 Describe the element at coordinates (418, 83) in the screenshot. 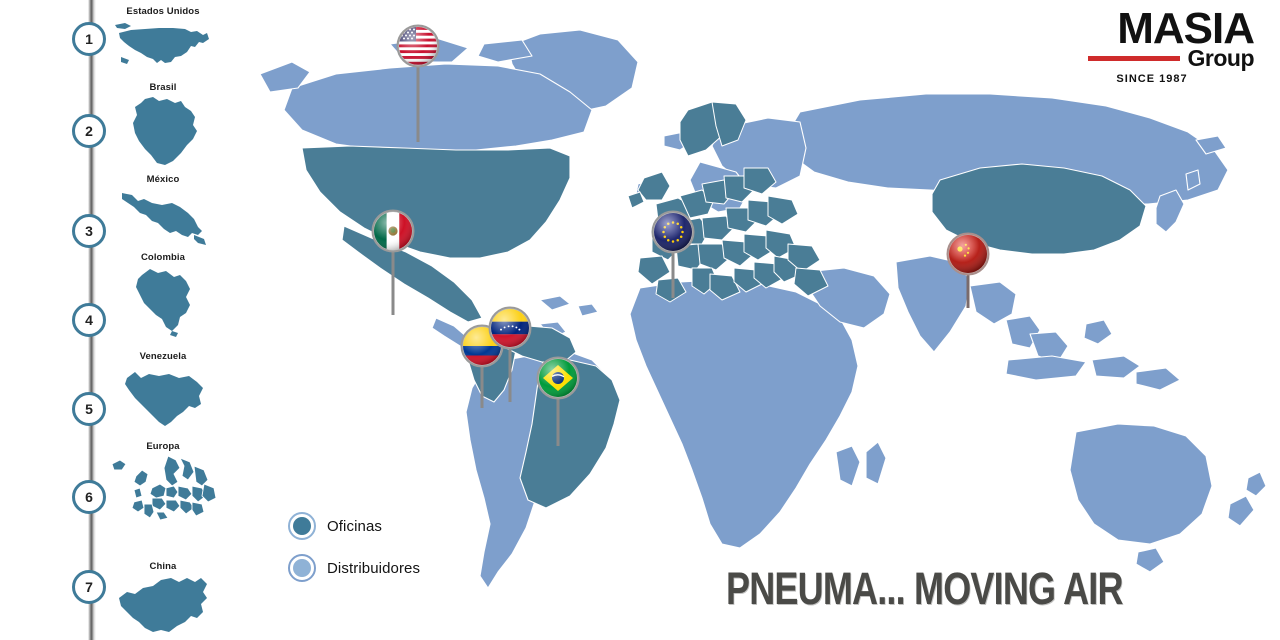

I see `map-pin-estados-unidos` at that location.